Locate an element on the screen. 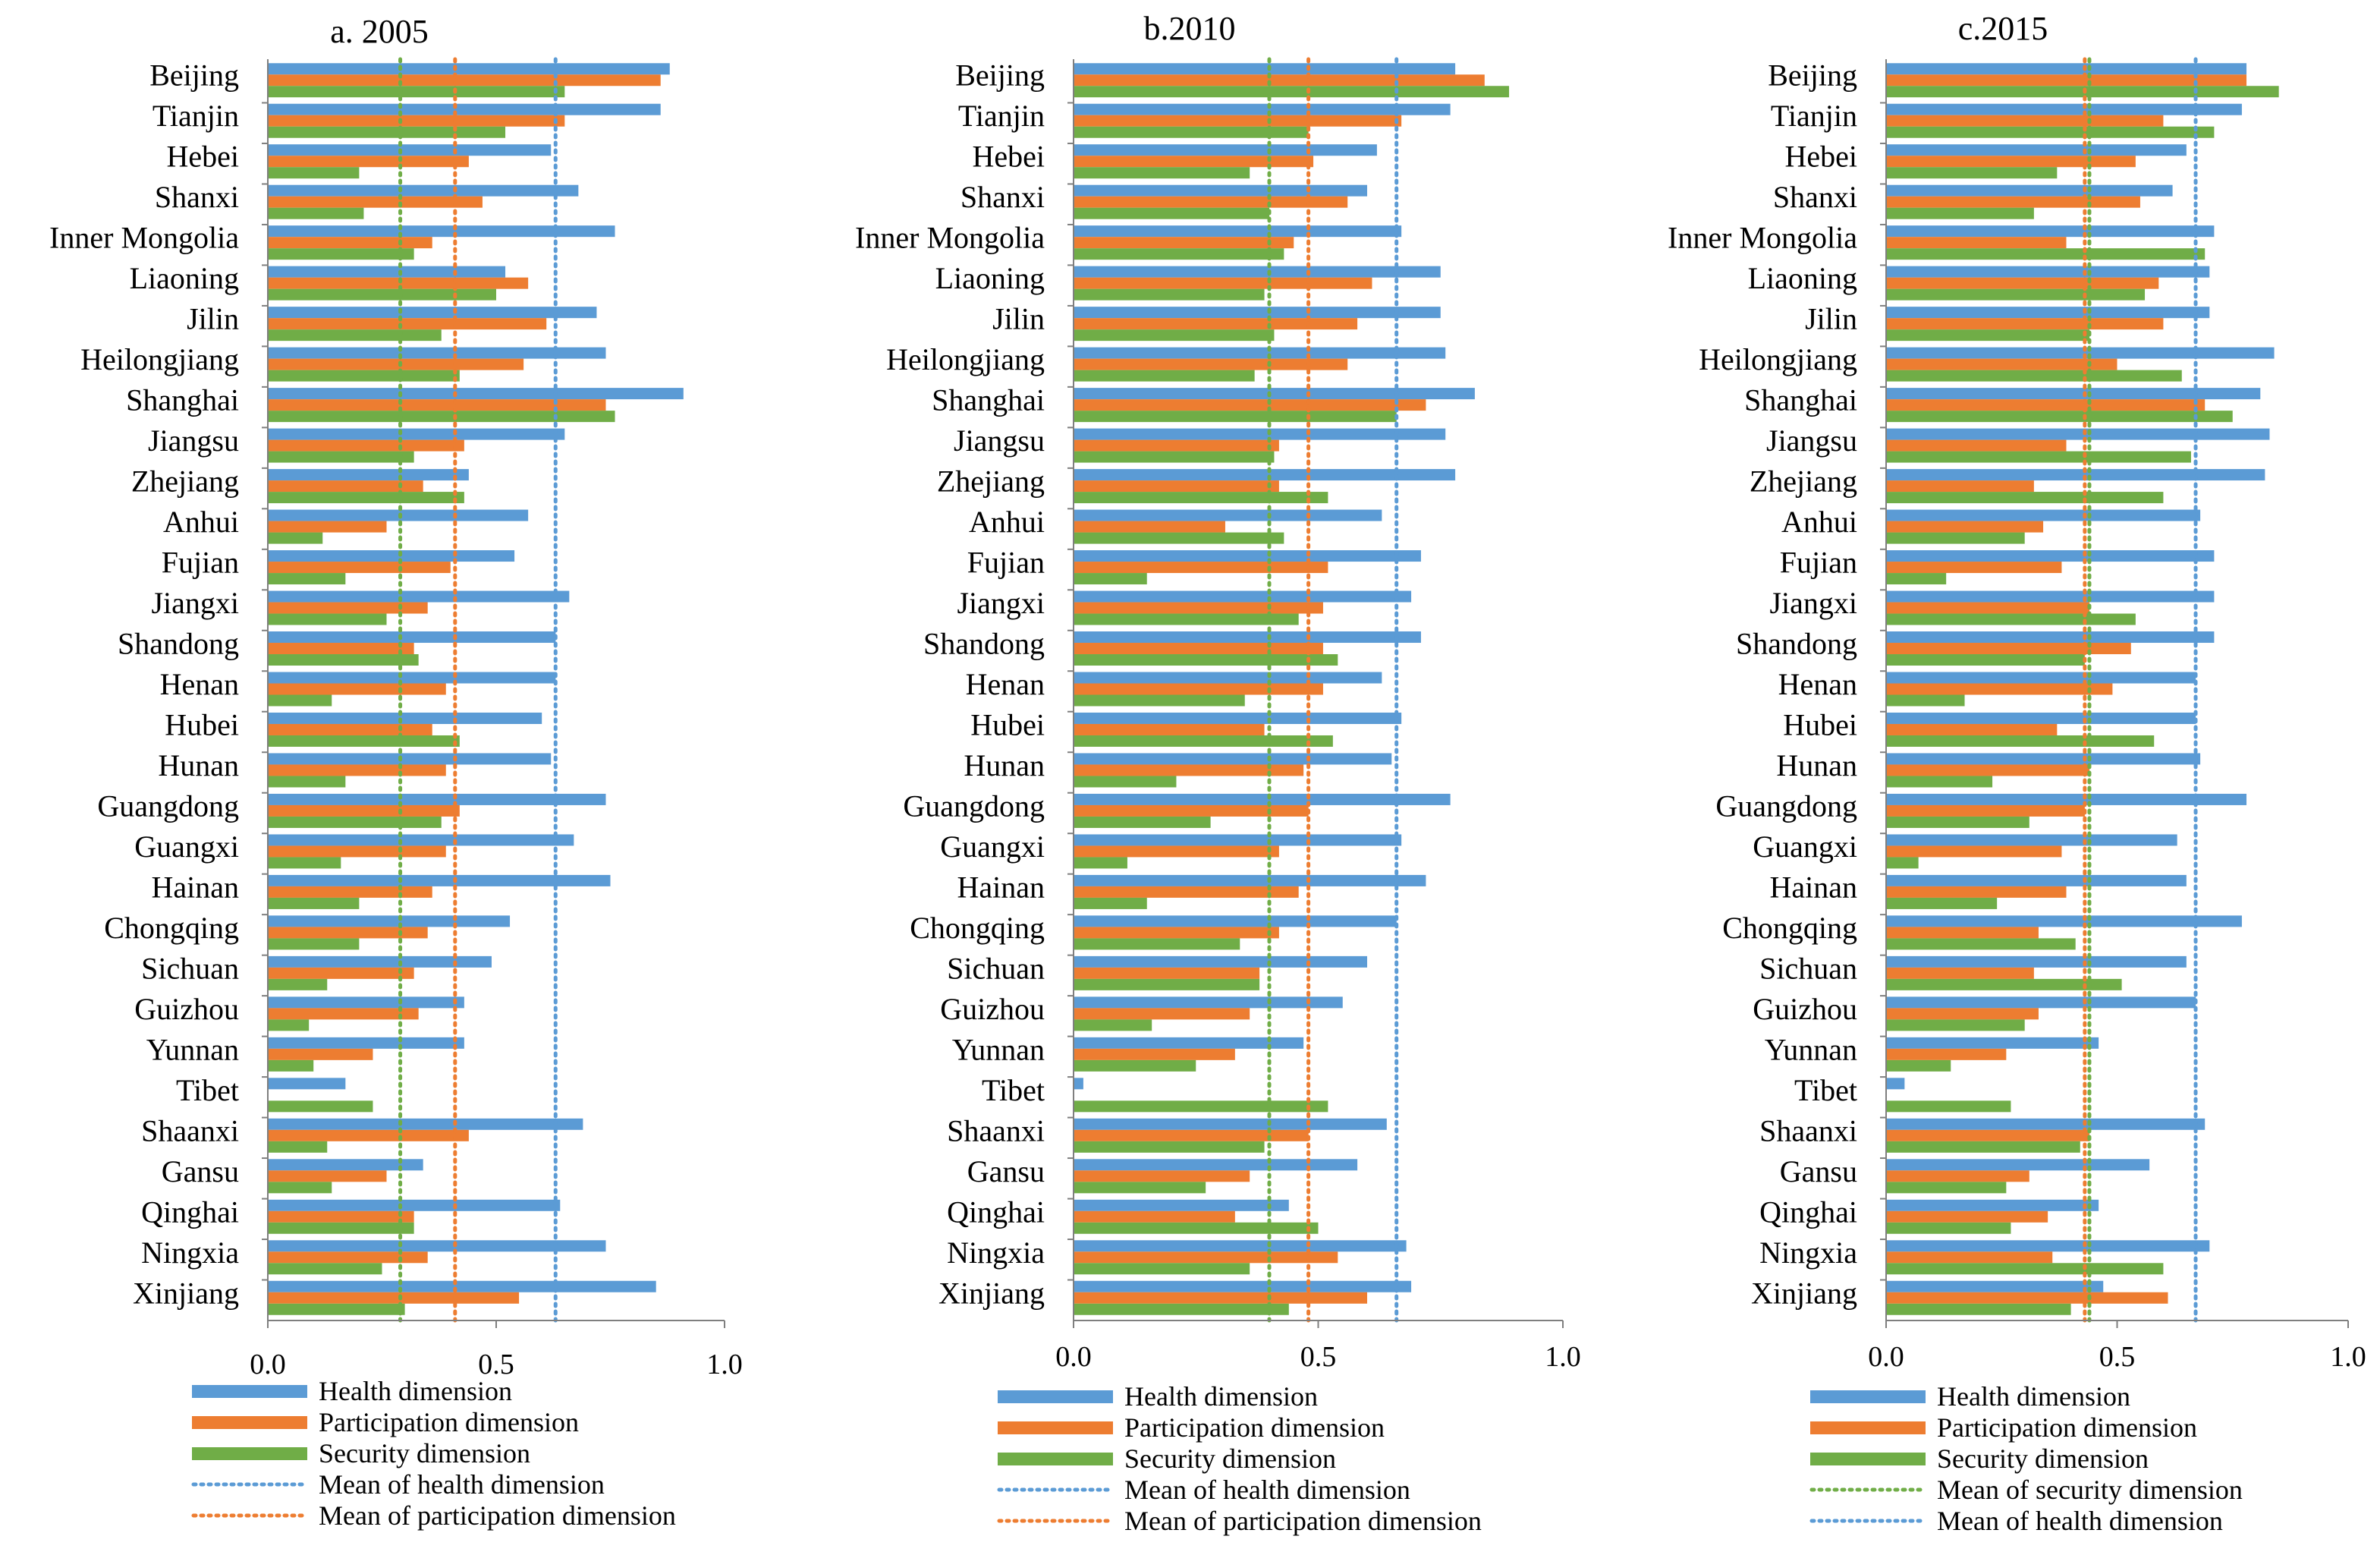 Image resolution: width=2380 pixels, height=1555 pixels. bar-health-guangxi is located at coordinates (2031, 840).